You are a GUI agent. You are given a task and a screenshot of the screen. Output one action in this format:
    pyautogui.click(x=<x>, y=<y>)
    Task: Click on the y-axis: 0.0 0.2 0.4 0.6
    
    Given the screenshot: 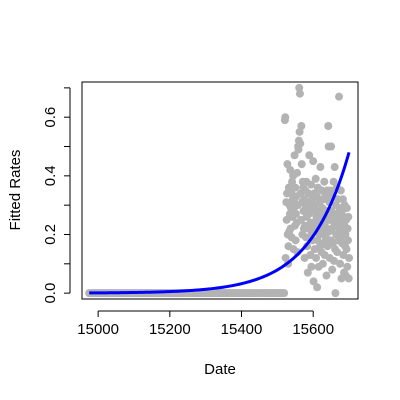 What is the action you would take?
    pyautogui.click(x=56, y=195)
    